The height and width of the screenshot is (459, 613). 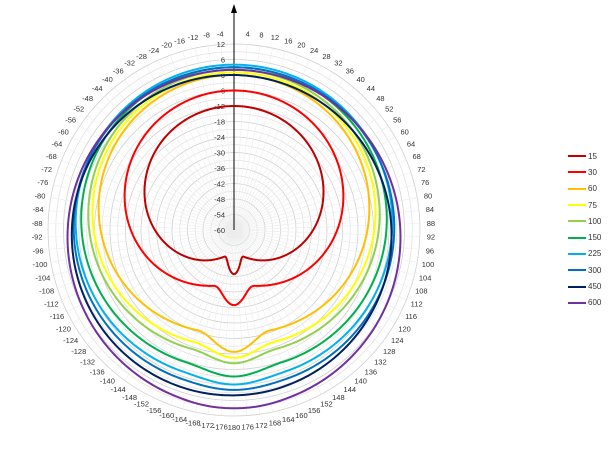 I want to click on angular-tick-label: -156, so click(x=153, y=410).